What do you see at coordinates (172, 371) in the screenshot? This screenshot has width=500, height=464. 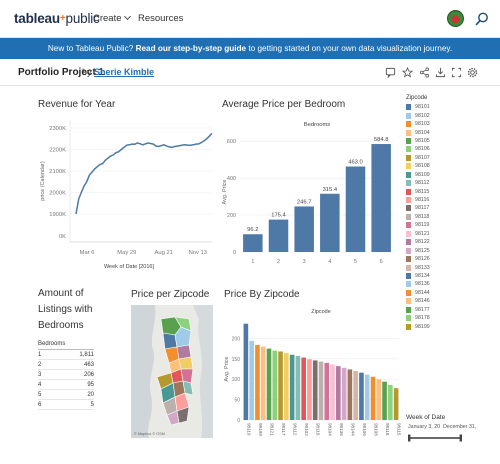 I see `zipcode-map: © Mapbox © OSM` at bounding box center [172, 371].